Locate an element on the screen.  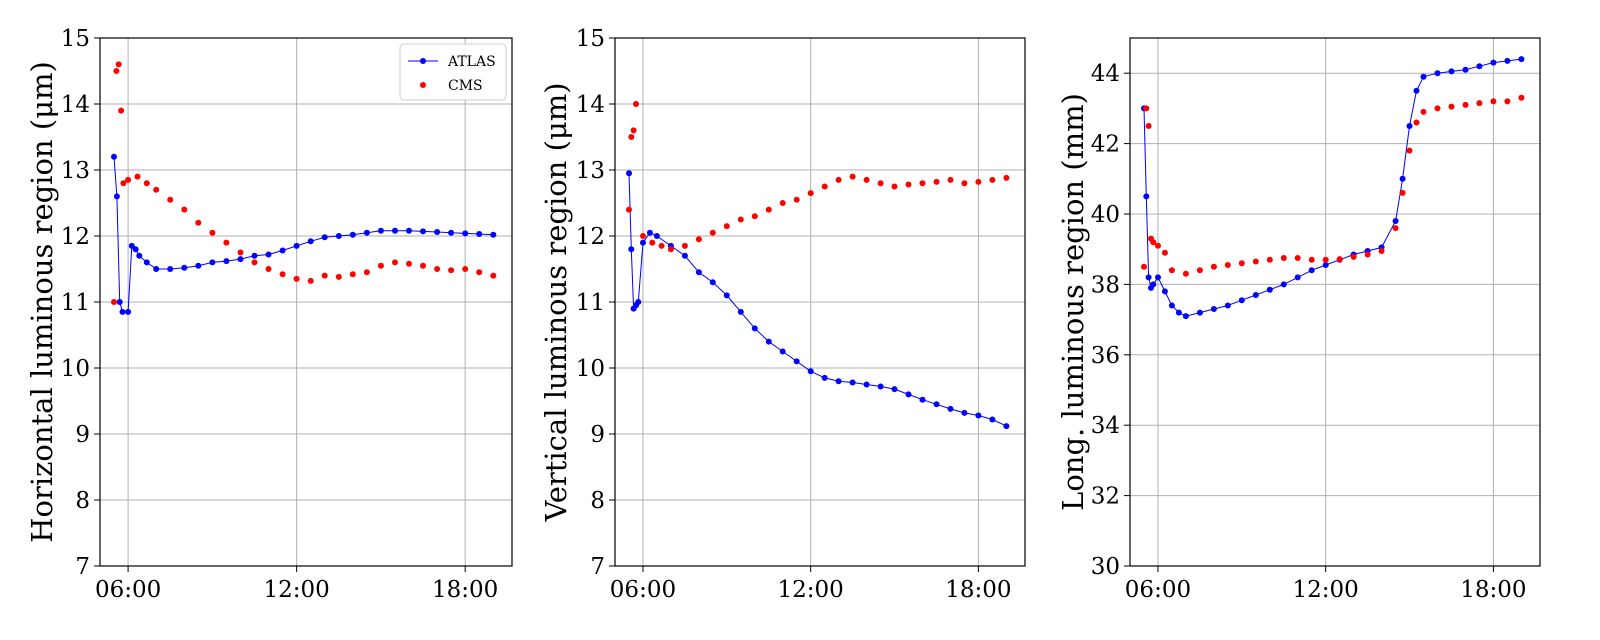
legend-marker-cms is located at coordinates (423, 85).